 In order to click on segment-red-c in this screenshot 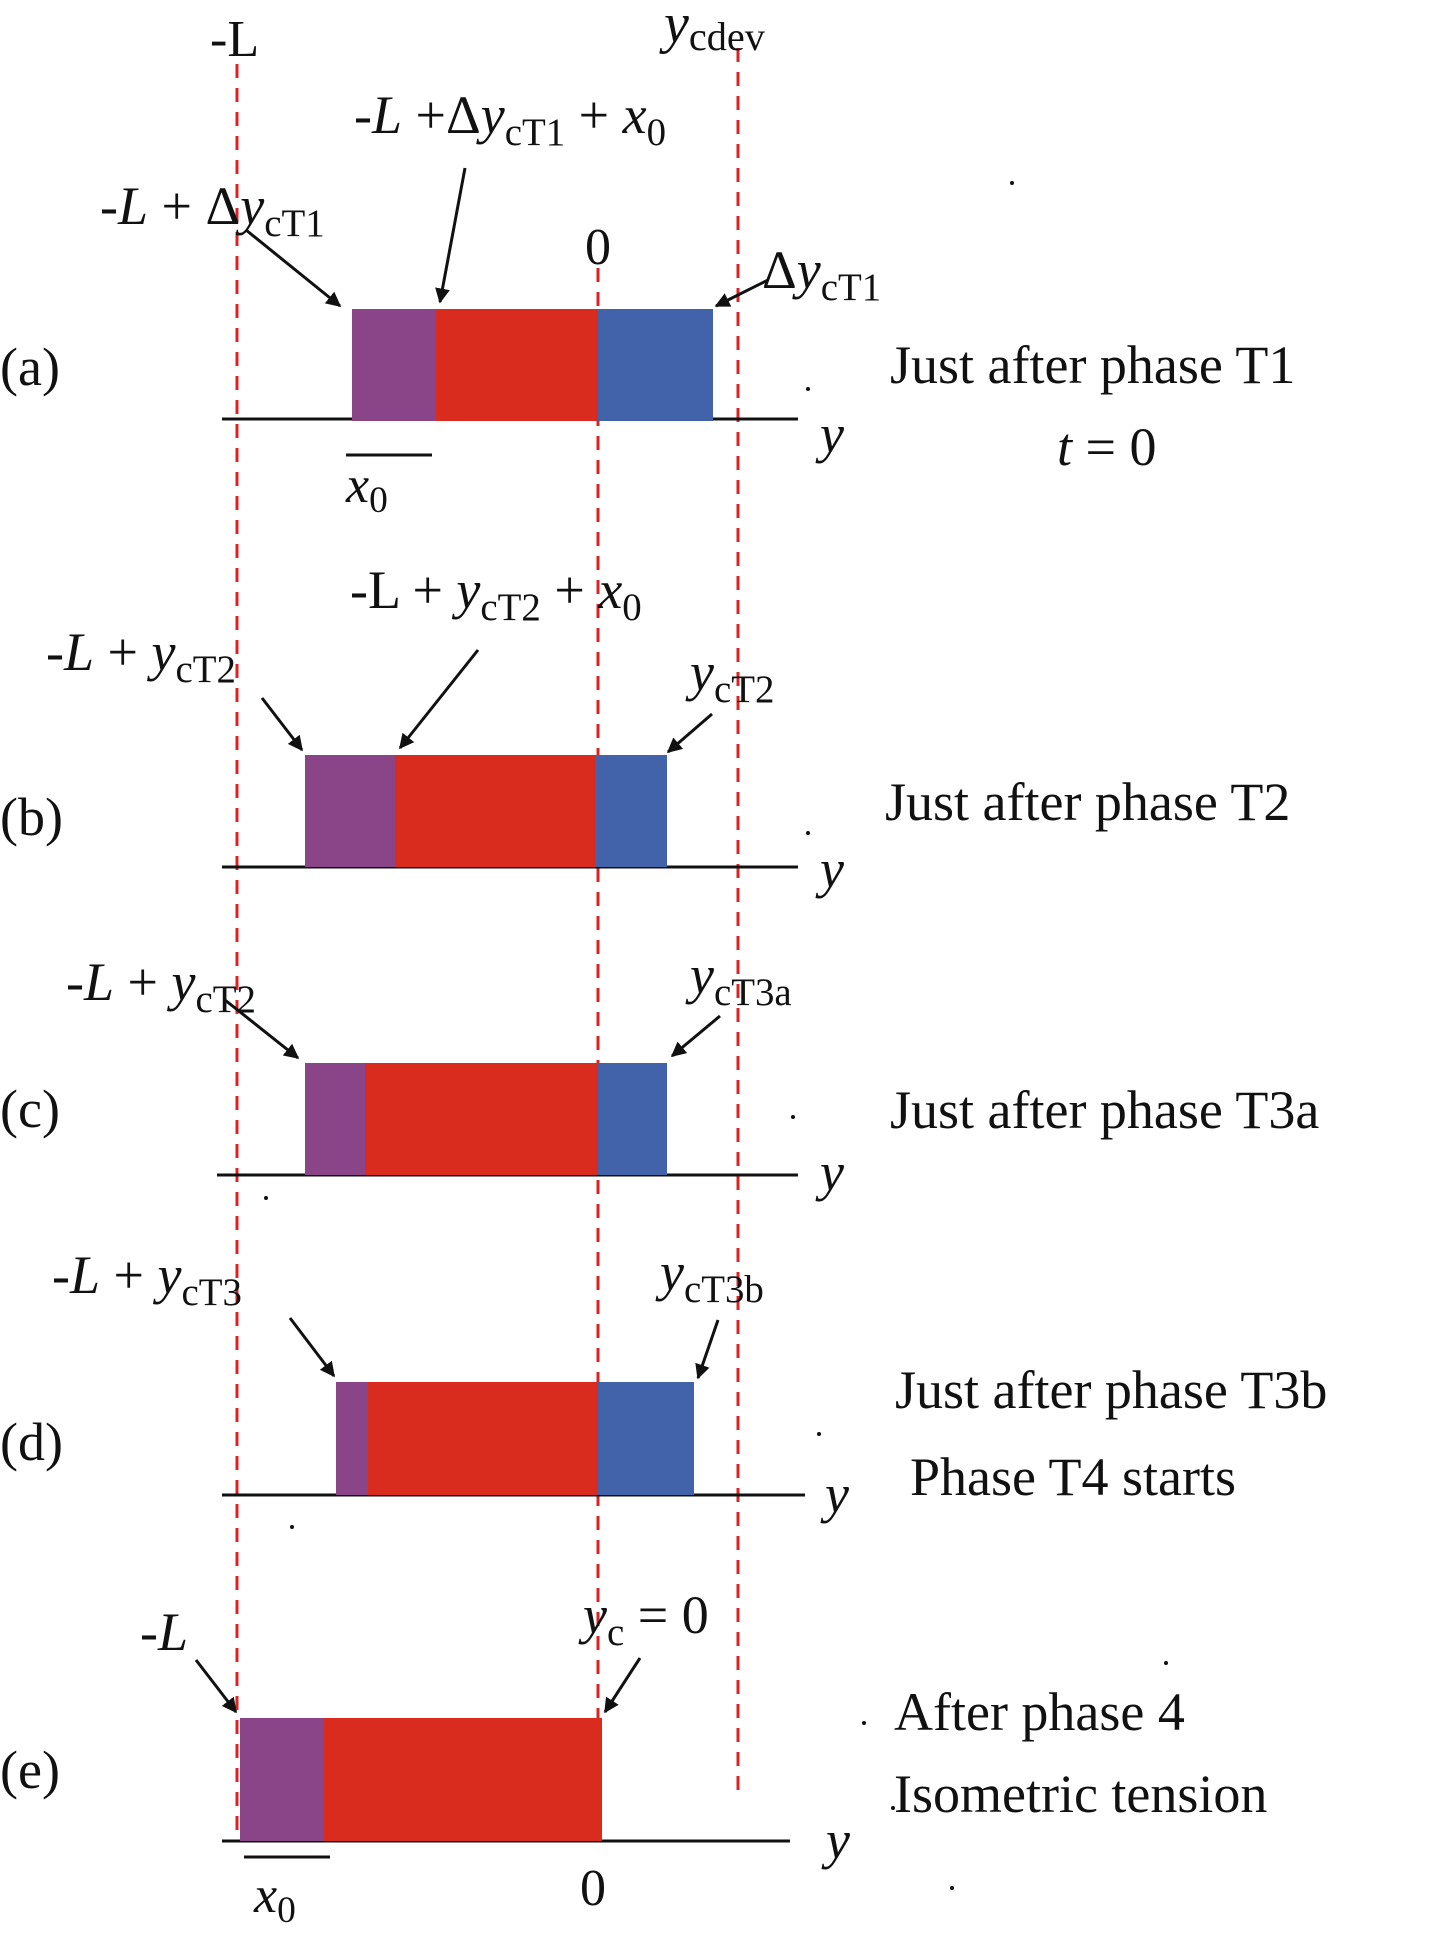, I will do `click(481, 1119)`.